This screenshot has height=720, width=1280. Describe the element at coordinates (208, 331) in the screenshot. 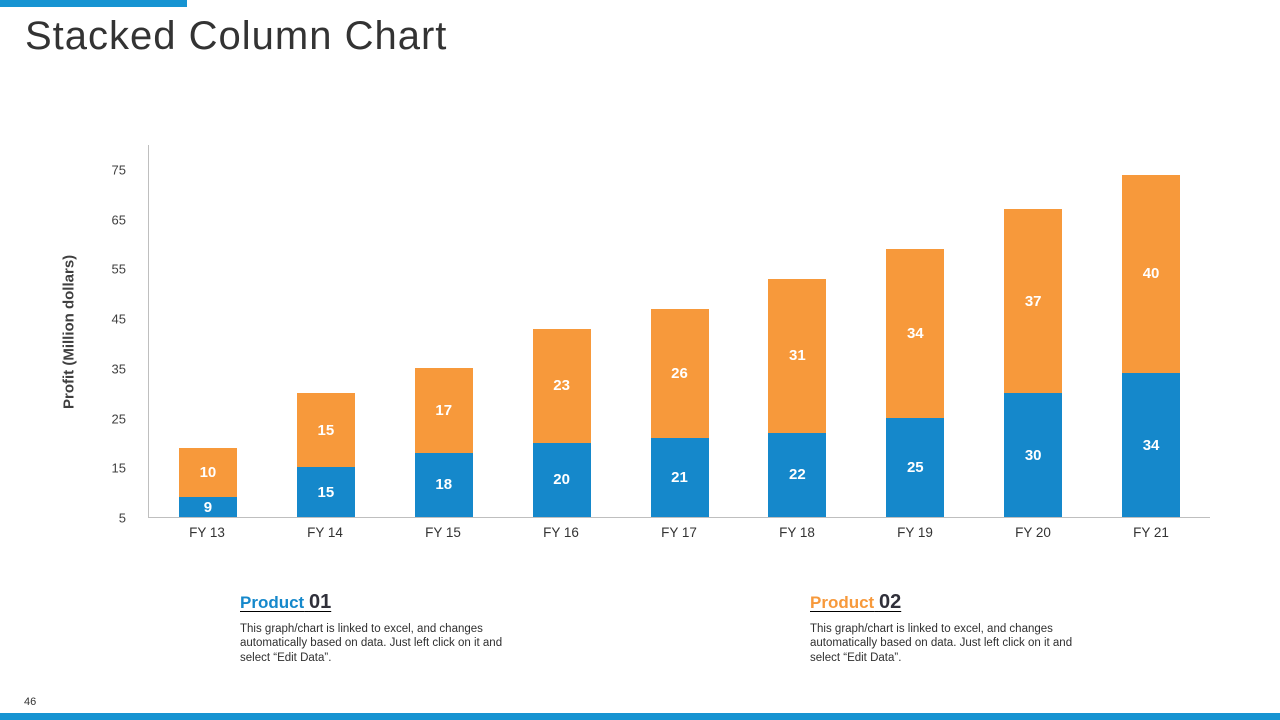

I see `bar-column-fy-13: 10 9` at that location.